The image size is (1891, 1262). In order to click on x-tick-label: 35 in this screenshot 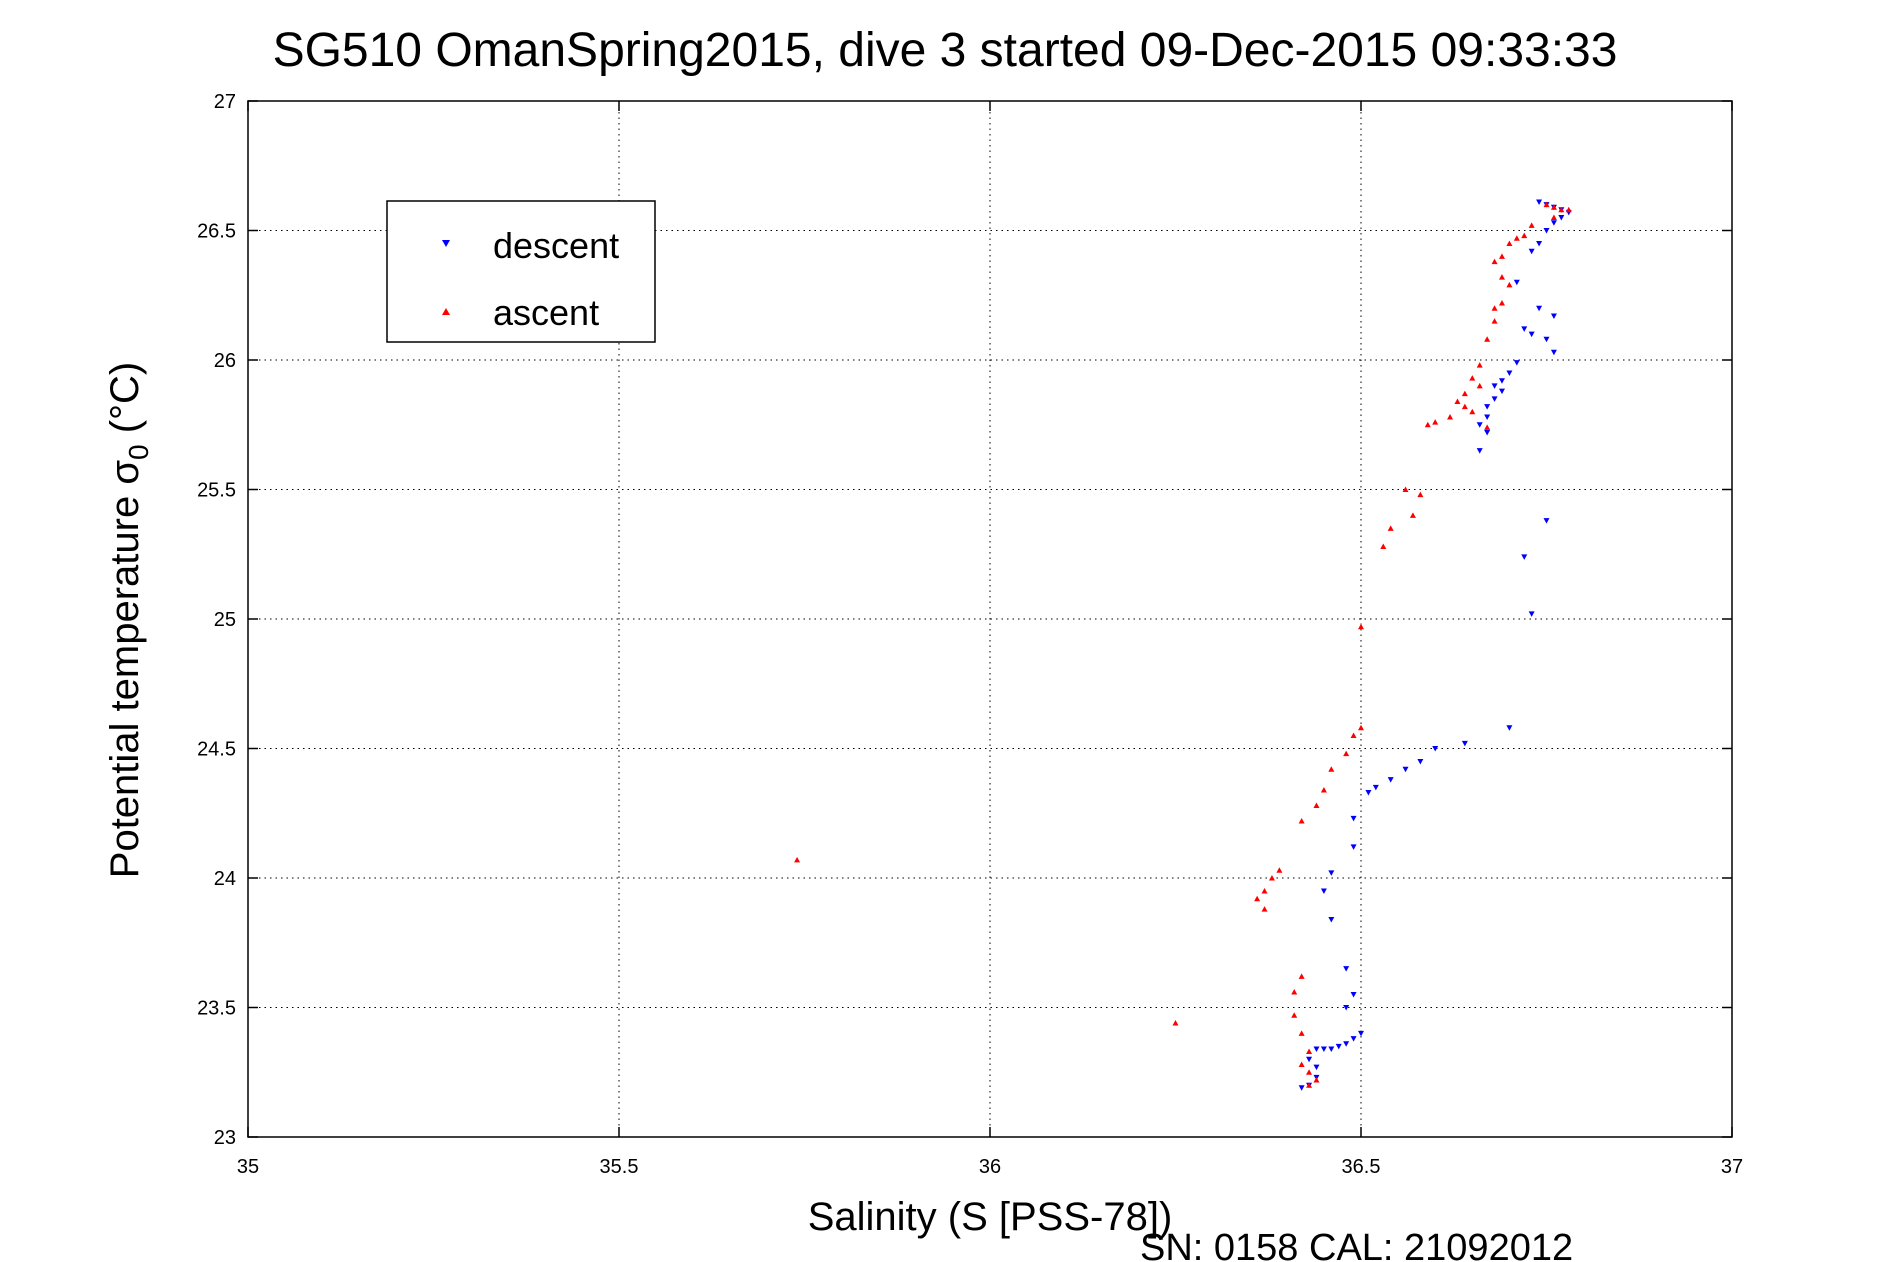, I will do `click(248, 1167)`.